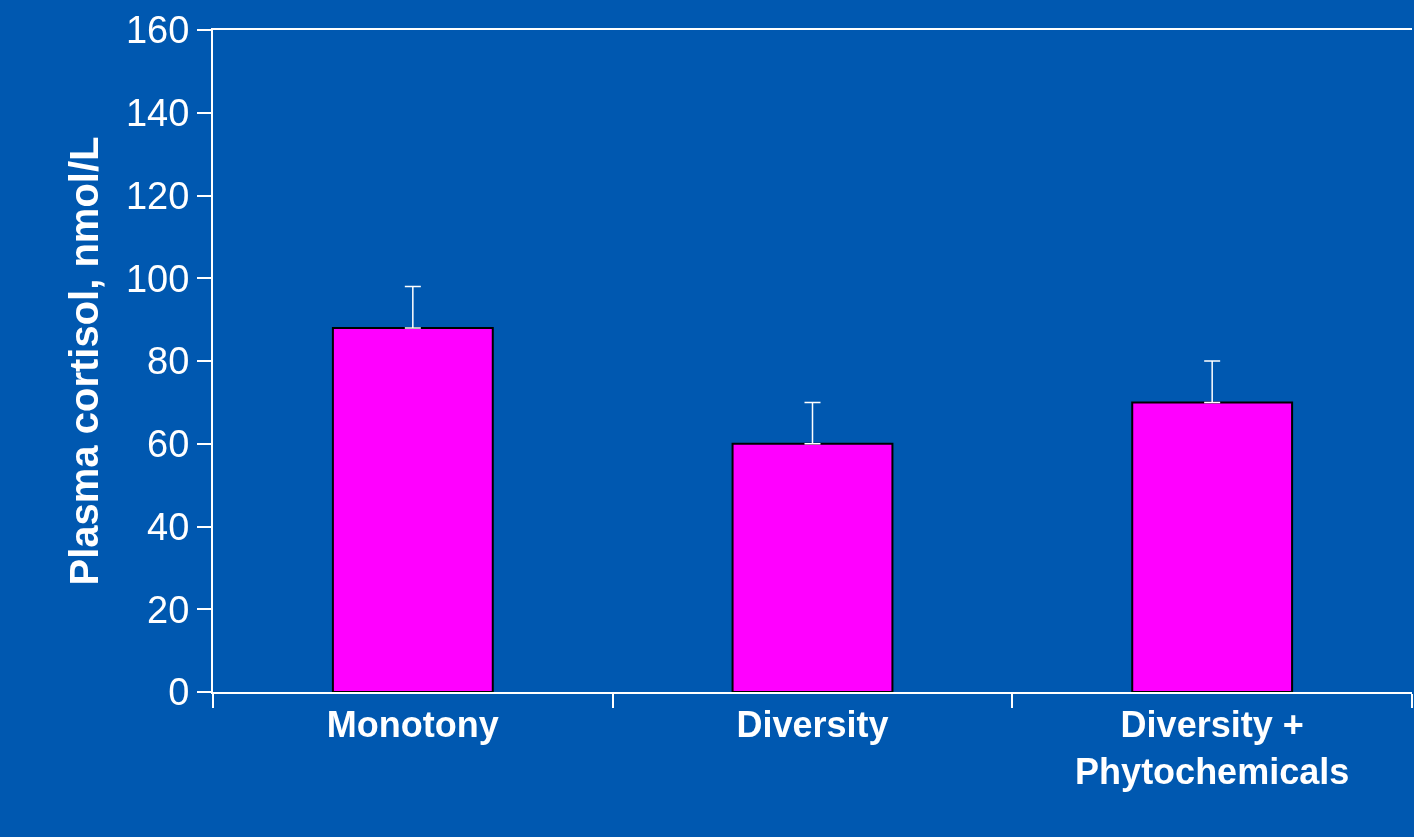 This screenshot has height=837, width=1414. Describe the element at coordinates (83, 361) in the screenshot. I see `y-axis-title: Plasma cortisol, nmol/L` at that location.